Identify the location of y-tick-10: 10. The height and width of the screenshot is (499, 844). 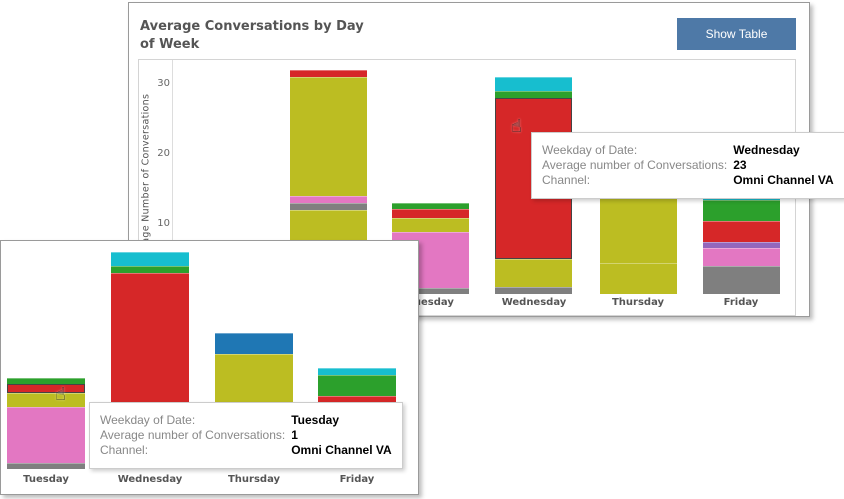
(163, 223).